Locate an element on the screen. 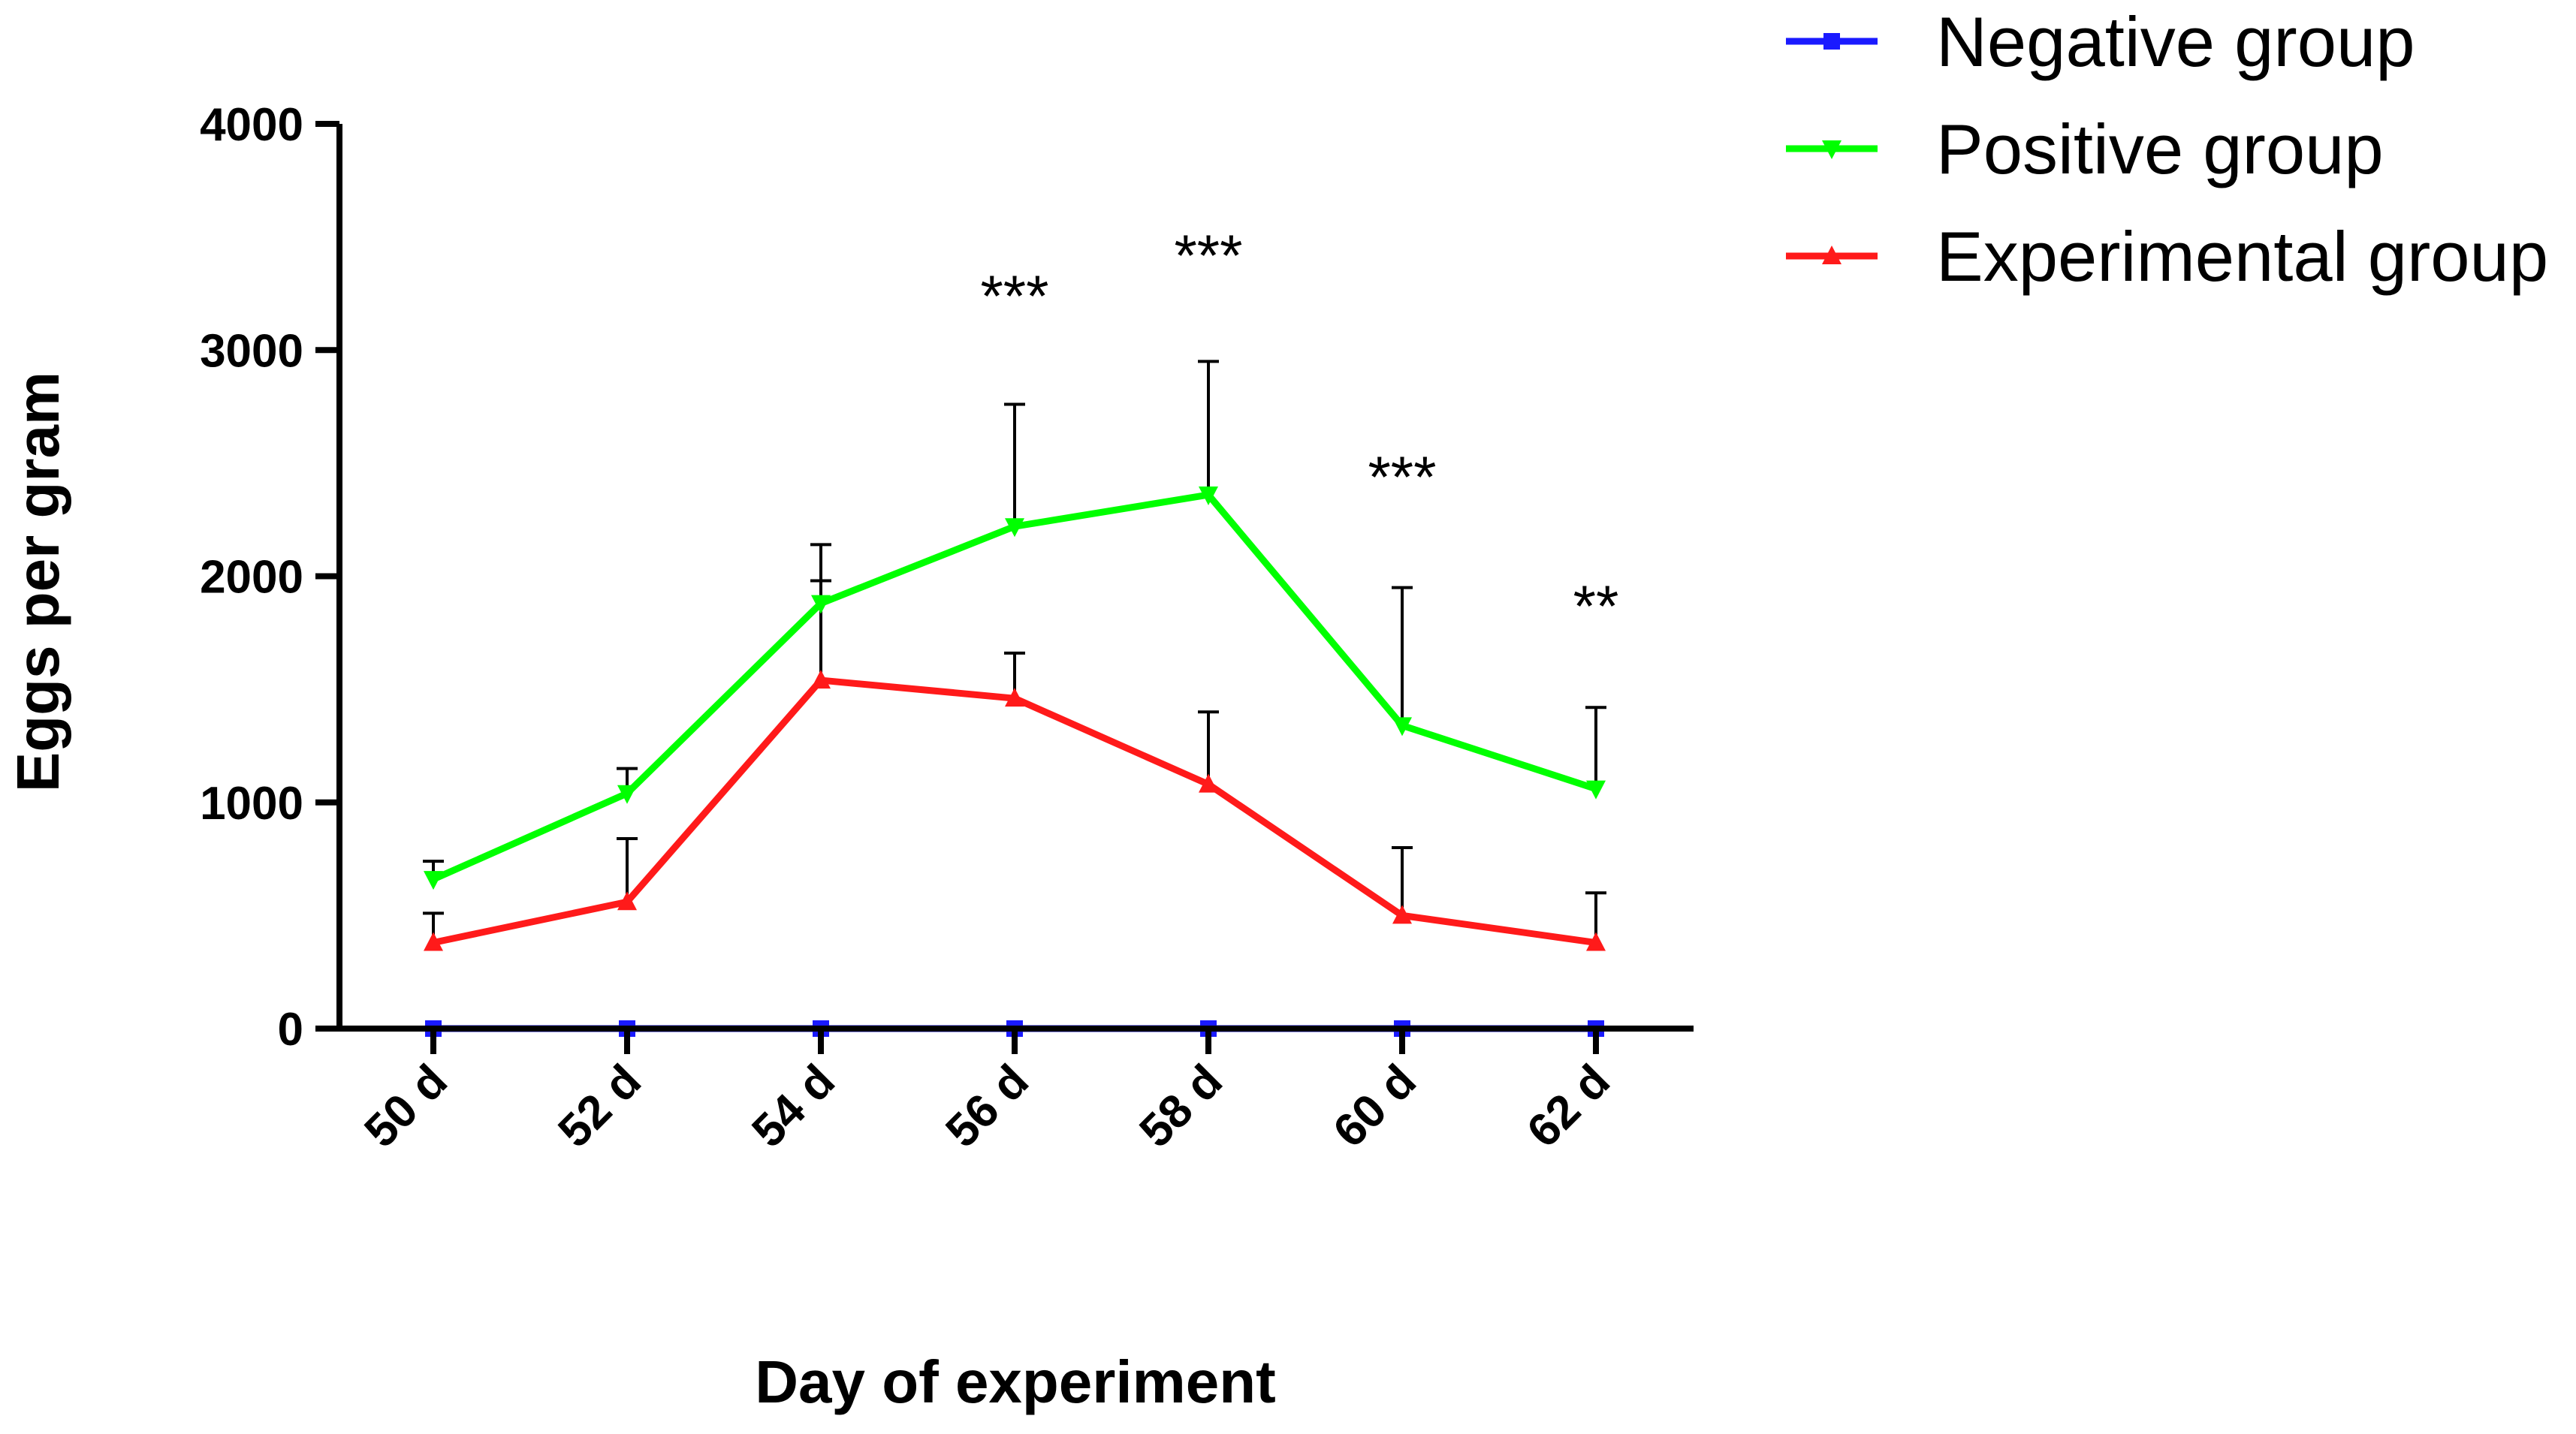 Image resolution: width=2576 pixels, height=1434 pixels. significance-annotations: *********** is located at coordinates (1299, 430).